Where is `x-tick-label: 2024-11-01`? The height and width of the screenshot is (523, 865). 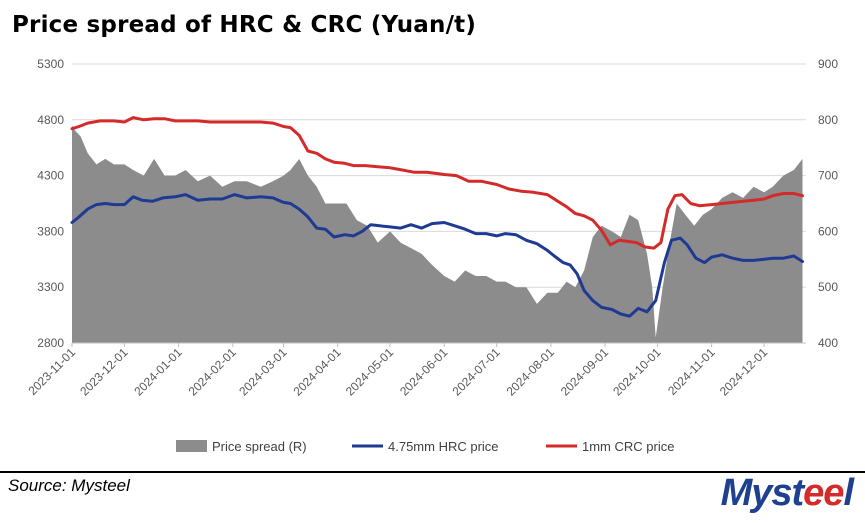 x-tick-label: 2024-11-01 is located at coordinates (691, 371).